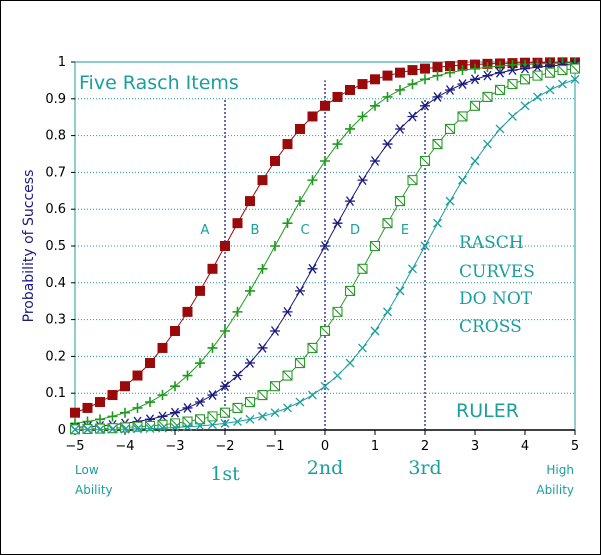  I want to click on low-label-line1: Low, so click(87, 470).